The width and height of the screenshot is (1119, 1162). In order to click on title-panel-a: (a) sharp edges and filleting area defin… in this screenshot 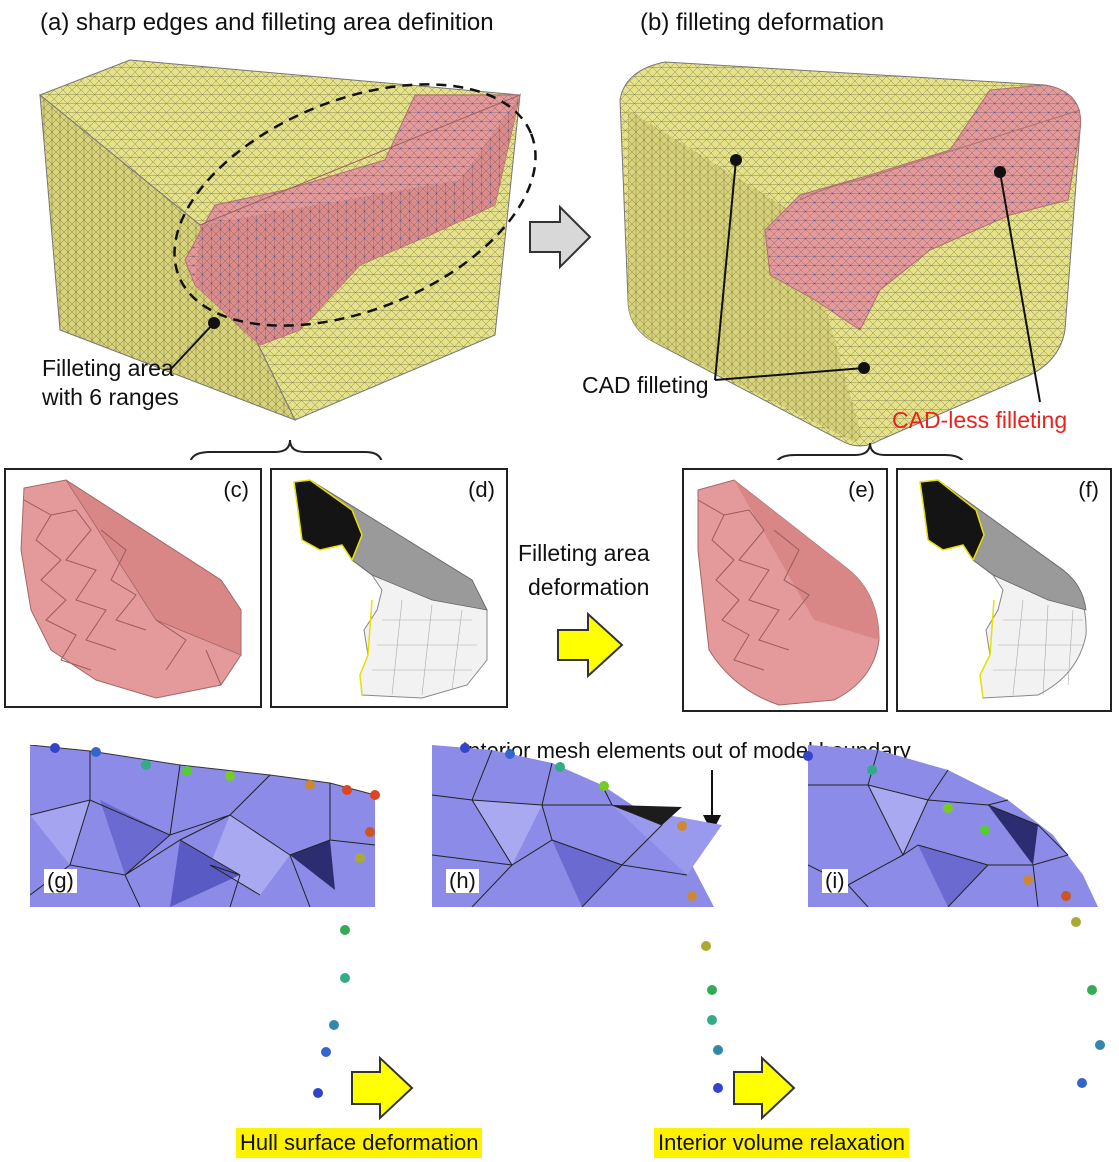, I will do `click(267, 22)`.